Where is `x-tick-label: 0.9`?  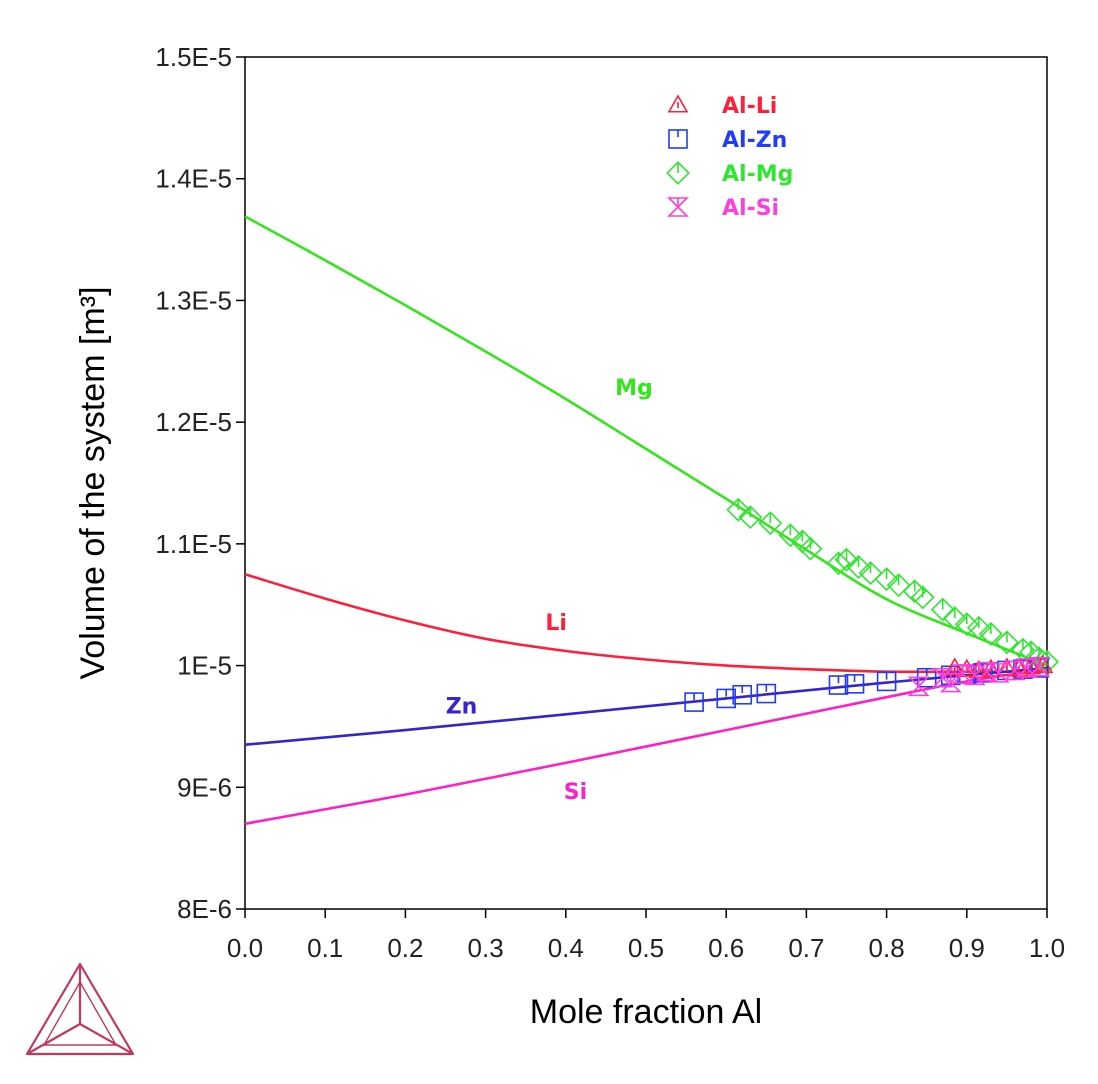 x-tick-label: 0.9 is located at coordinates (967, 948).